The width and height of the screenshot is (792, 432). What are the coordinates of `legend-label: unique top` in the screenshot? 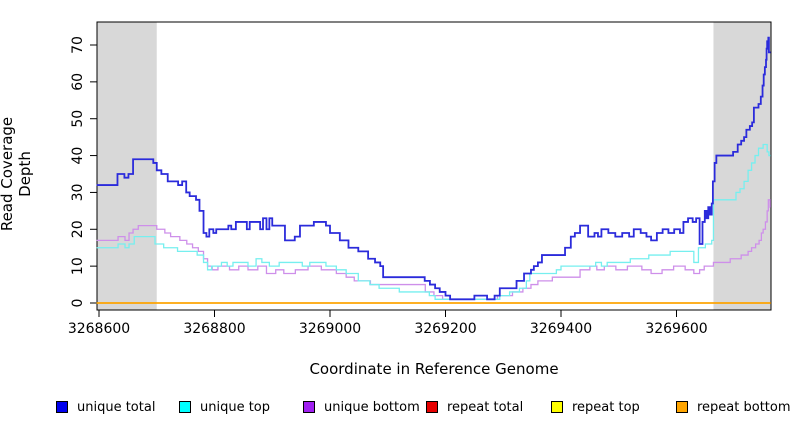 It's located at (235, 407).